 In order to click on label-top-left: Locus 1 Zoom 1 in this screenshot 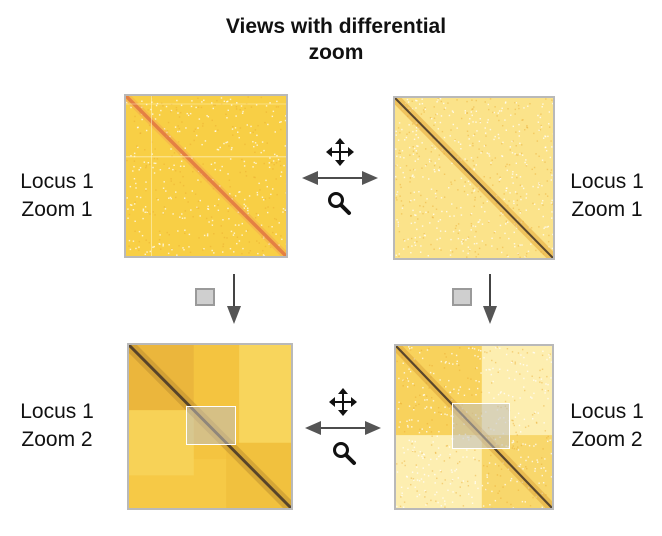, I will do `click(57, 196)`.